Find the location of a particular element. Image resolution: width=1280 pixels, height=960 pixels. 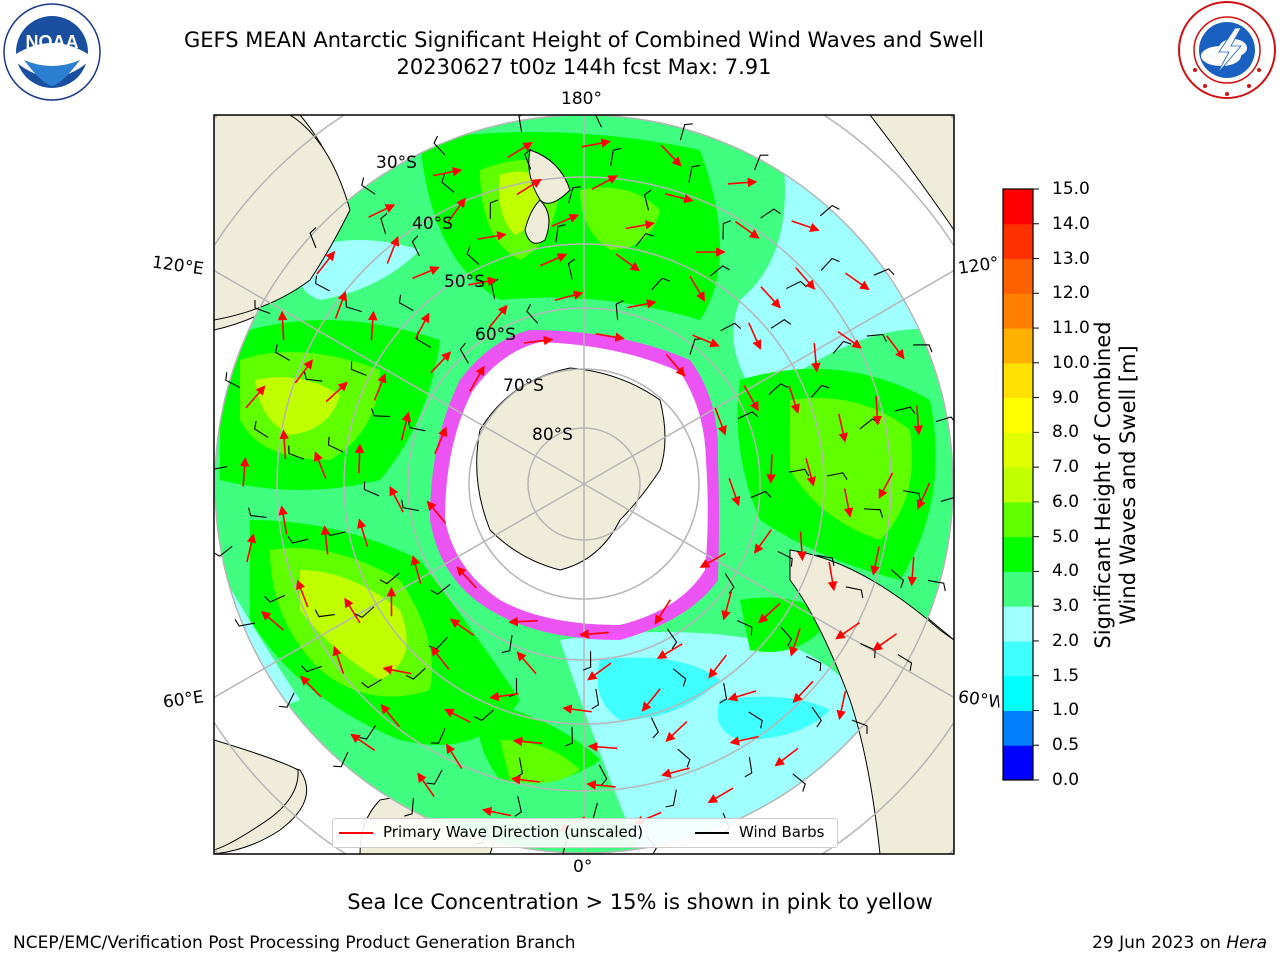

colorbar-tick-label: 10.0 is located at coordinates (1071, 362).